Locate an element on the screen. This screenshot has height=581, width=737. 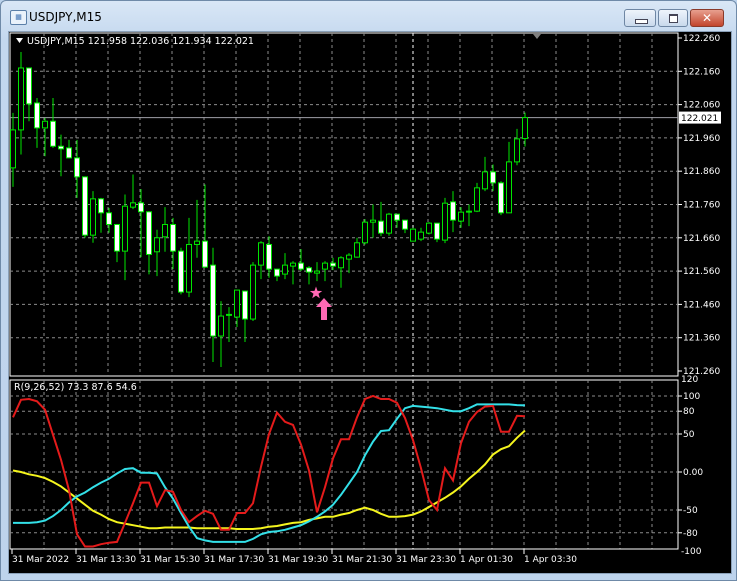
close-button: ✕ is located at coordinates (707, 18).